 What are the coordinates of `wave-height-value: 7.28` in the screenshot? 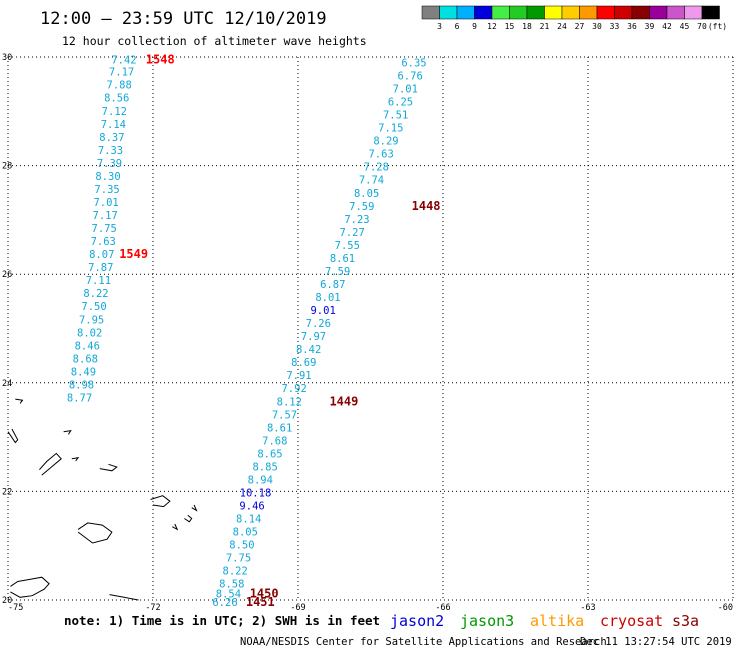 It's located at (376, 168).